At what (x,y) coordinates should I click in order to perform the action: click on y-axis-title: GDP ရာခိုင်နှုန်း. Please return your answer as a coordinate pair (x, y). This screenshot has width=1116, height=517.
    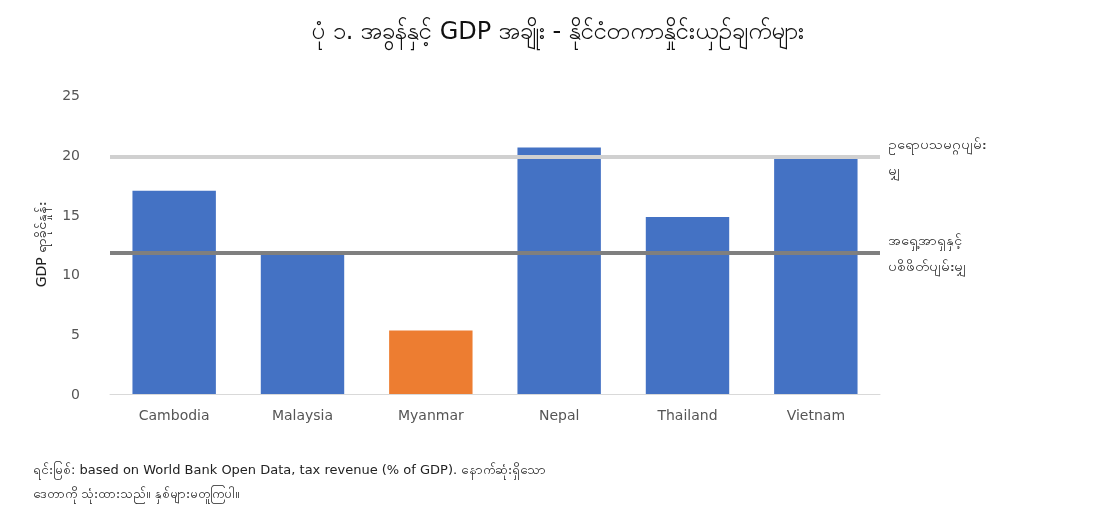
    Looking at the image, I should click on (42, 244).